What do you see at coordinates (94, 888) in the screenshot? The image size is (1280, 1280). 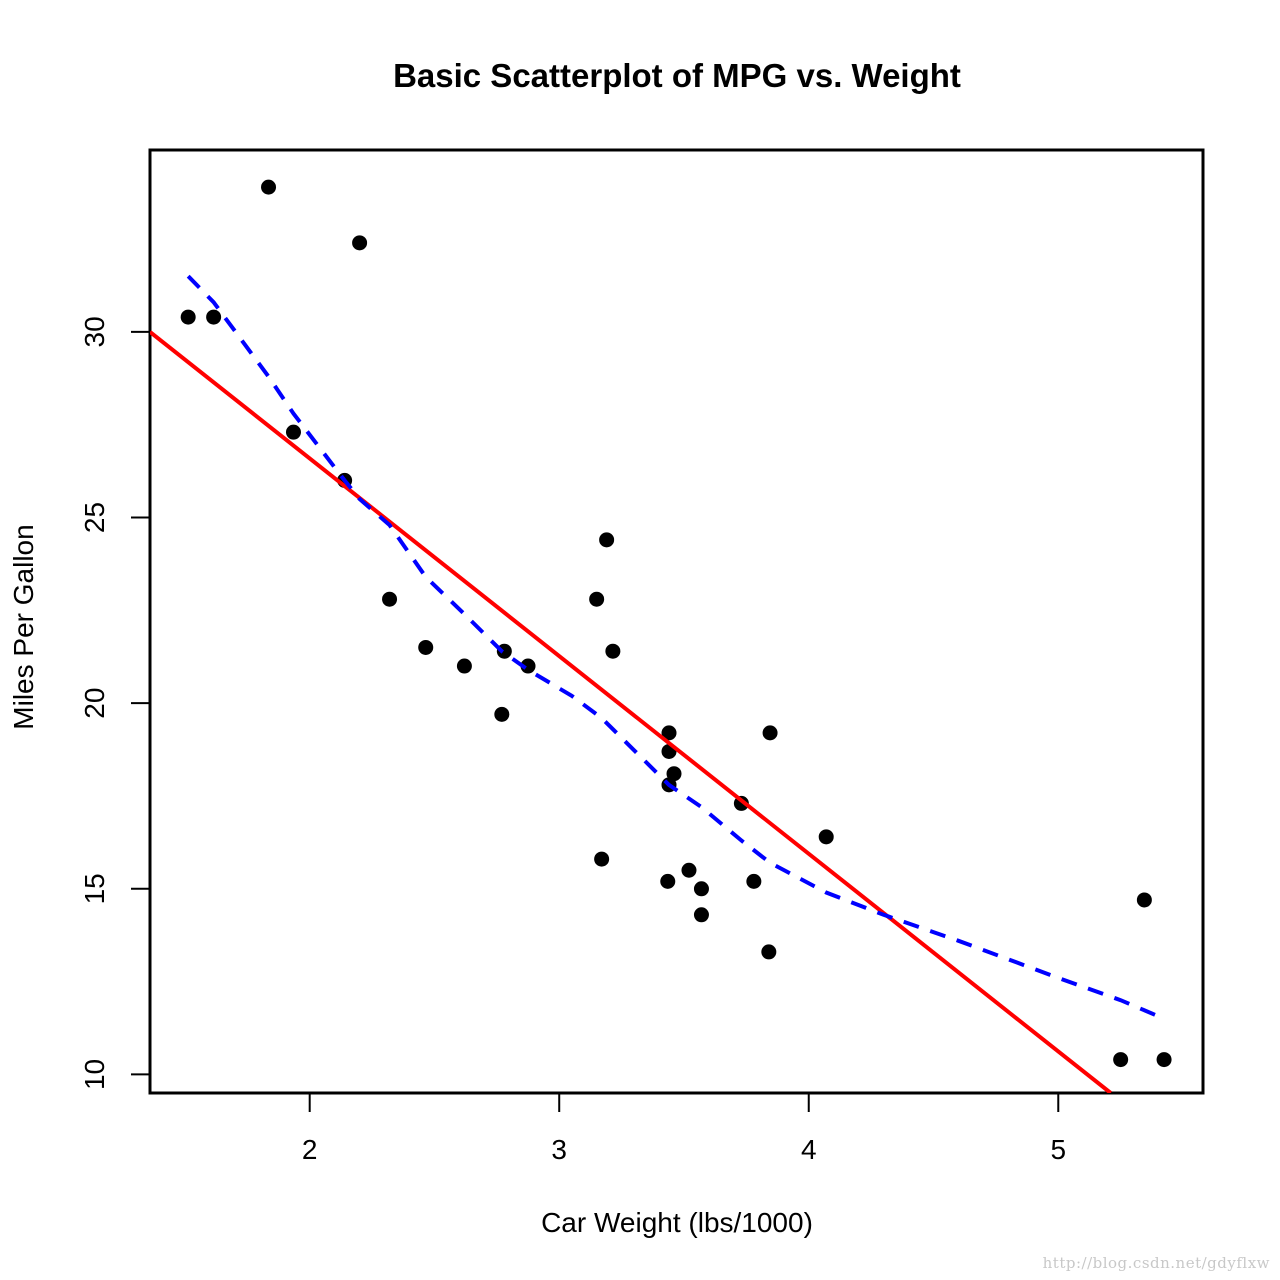 I see `y-tick-label: 15` at bounding box center [94, 888].